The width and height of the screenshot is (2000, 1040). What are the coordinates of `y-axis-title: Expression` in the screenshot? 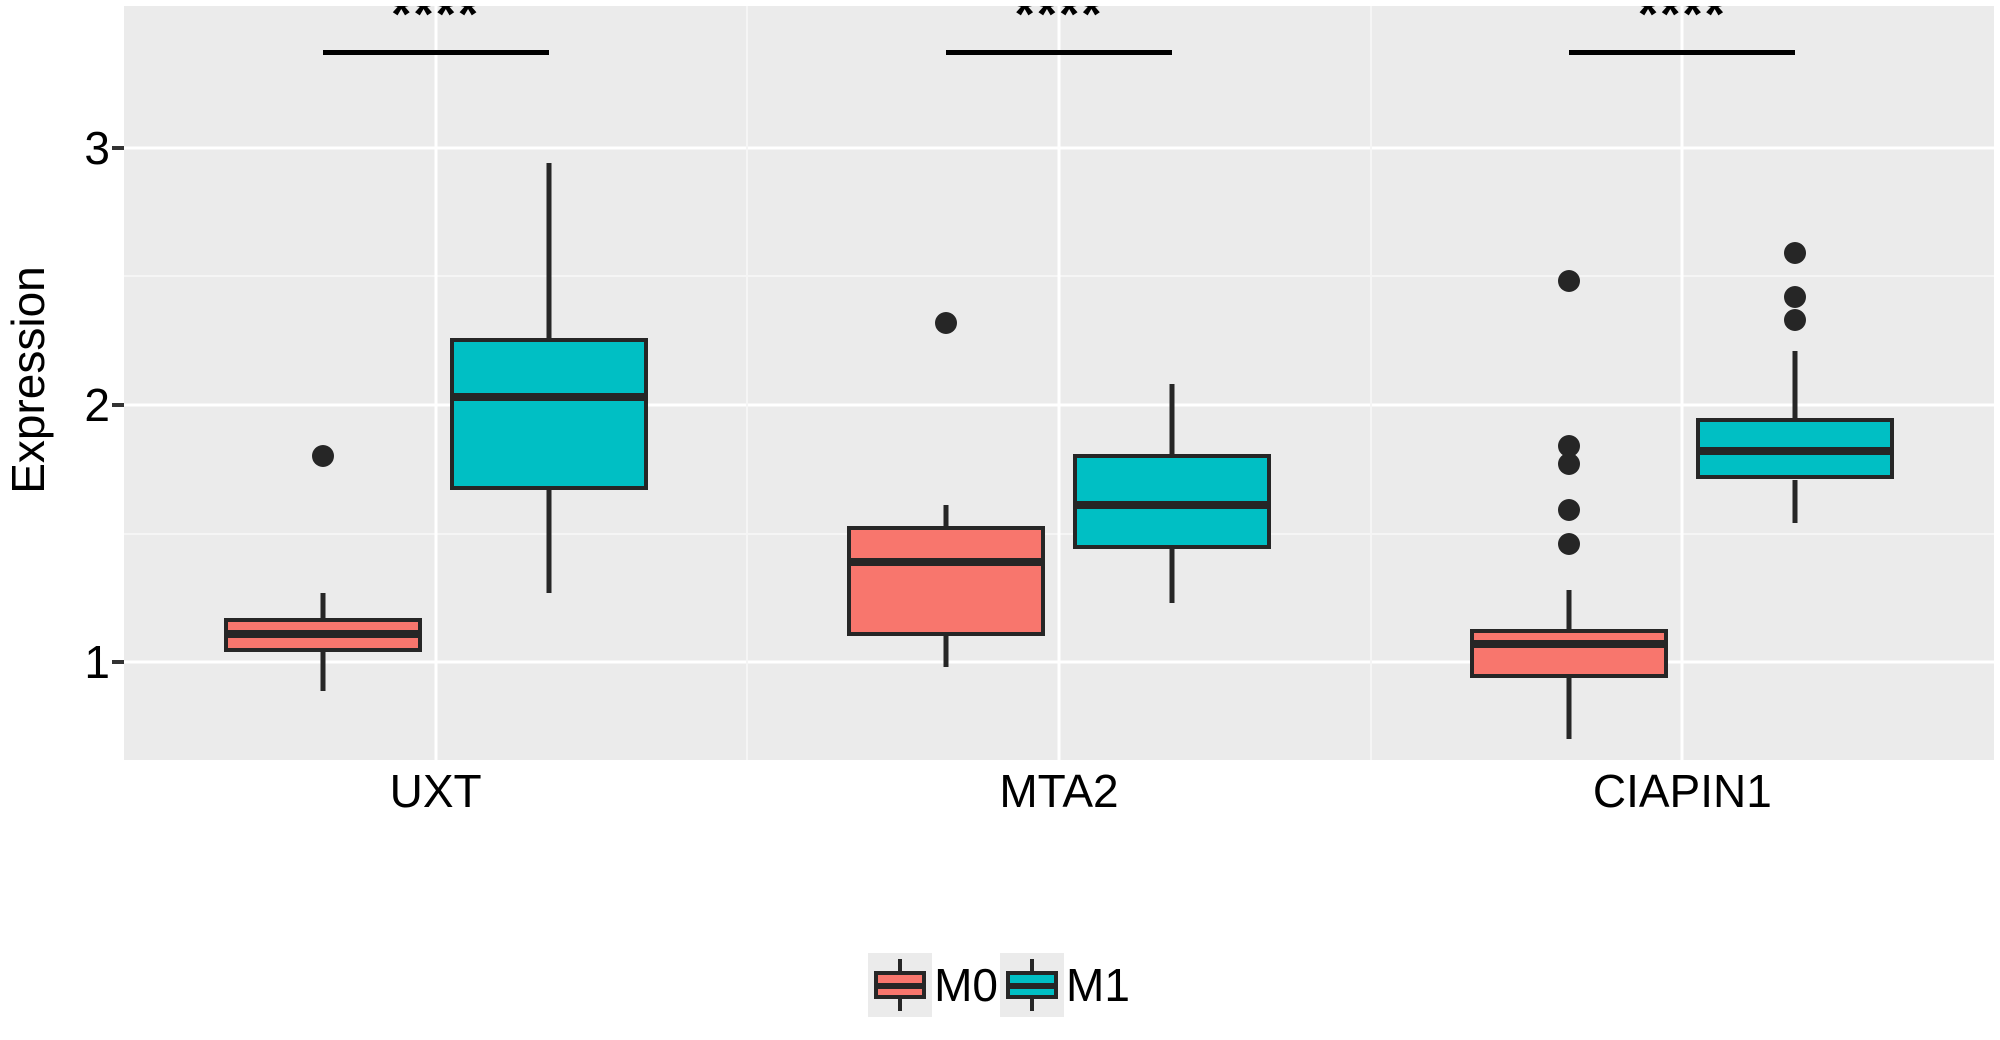 It's located at (28, 380).